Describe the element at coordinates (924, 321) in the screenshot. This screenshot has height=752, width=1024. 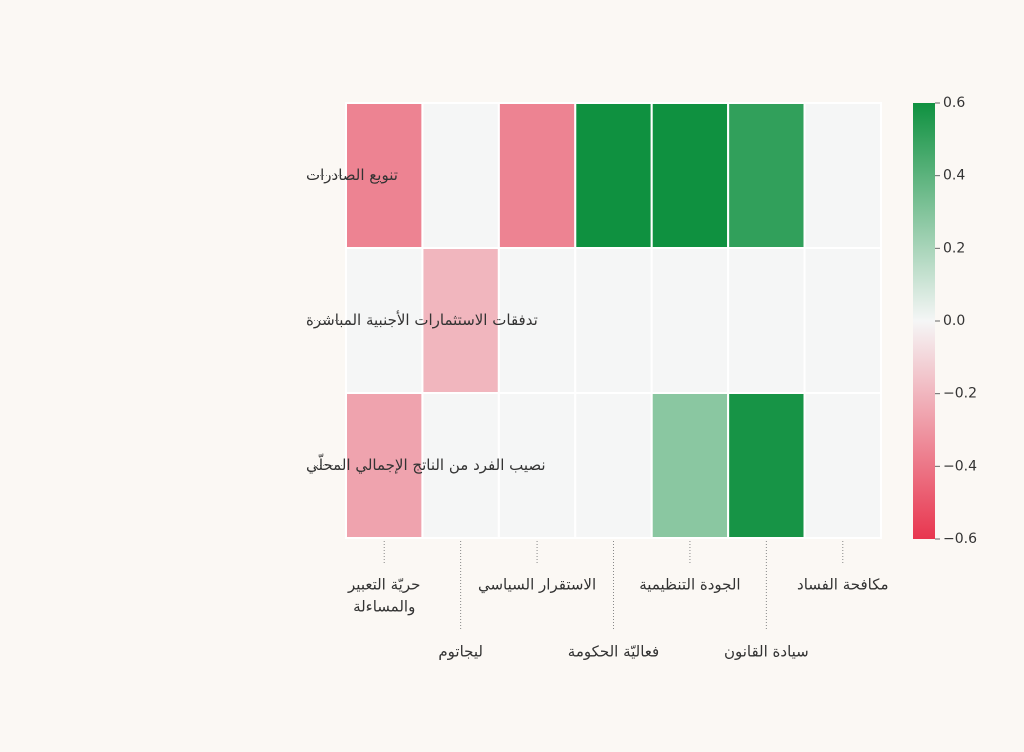
I see `colorbar-gradient` at that location.